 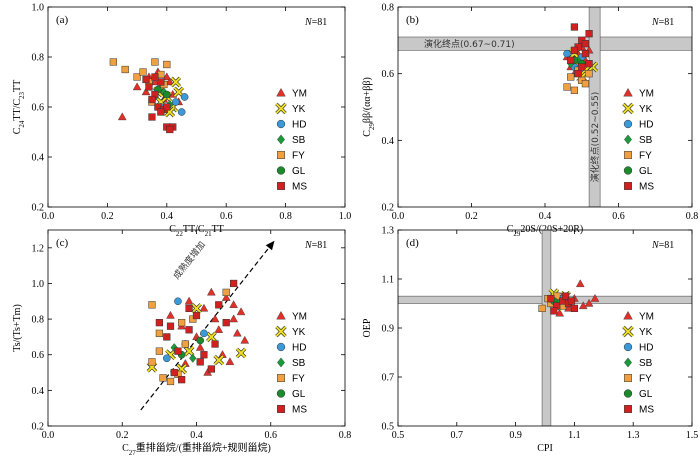 What do you see at coordinates (546, 328) in the screenshot?
I see `vertical-band` at bounding box center [546, 328].